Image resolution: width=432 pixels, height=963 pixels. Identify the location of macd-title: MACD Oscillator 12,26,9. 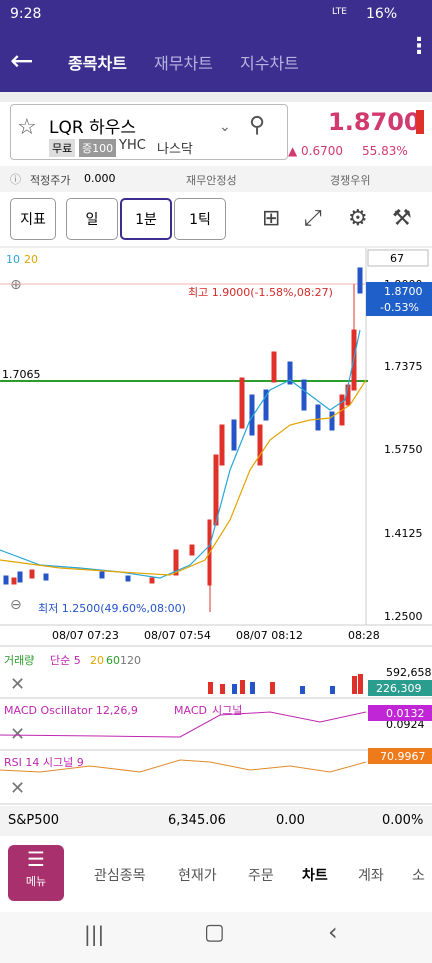
(71, 710).